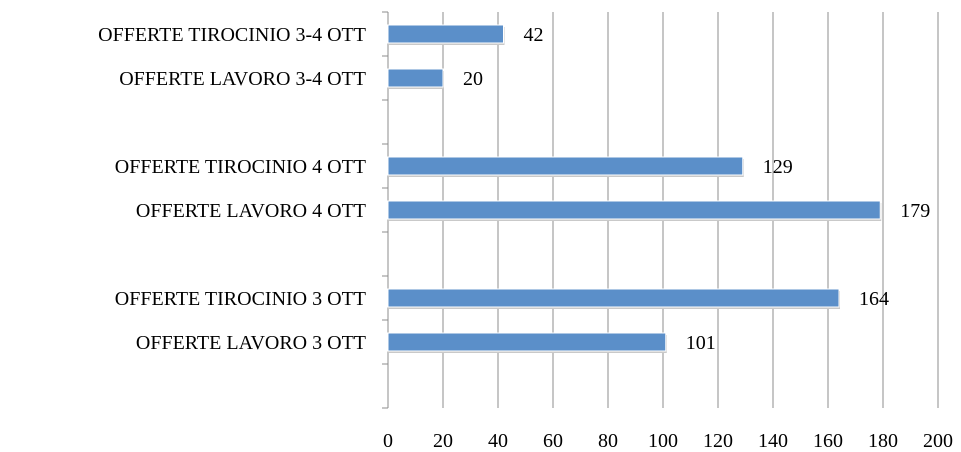 Image resolution: width=961 pixels, height=452 pixels. What do you see at coordinates (242, 79) in the screenshot?
I see `category-label: OFFERTE LAVORO 3-4 OTT` at bounding box center [242, 79].